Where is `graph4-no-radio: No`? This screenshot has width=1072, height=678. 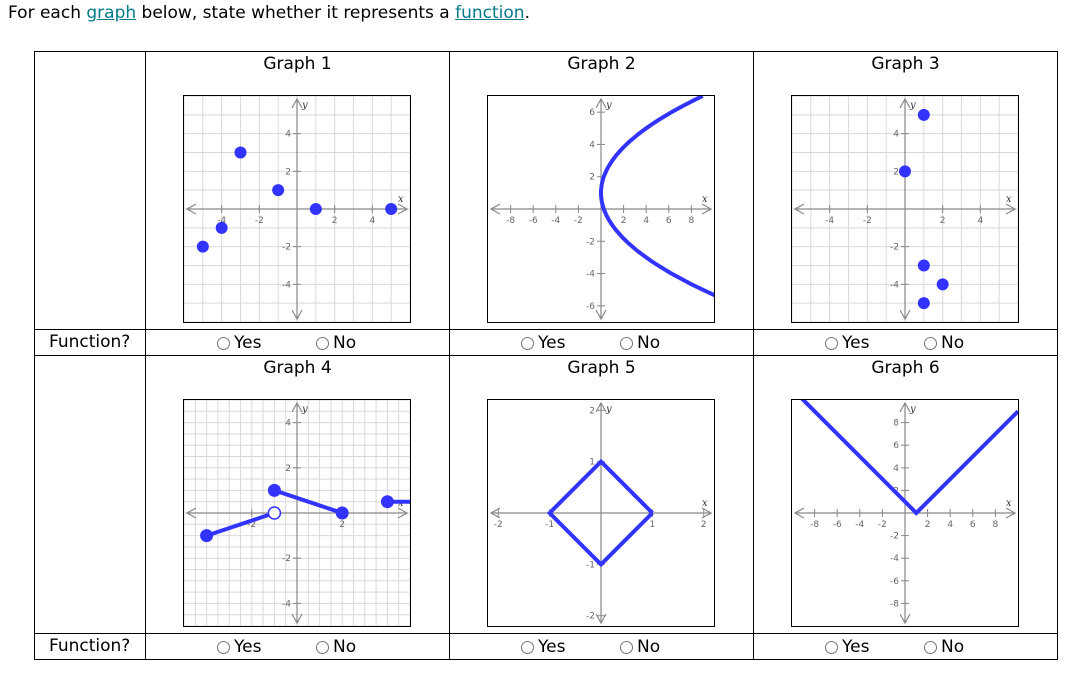 graph4-no-radio: No is located at coordinates (336, 647).